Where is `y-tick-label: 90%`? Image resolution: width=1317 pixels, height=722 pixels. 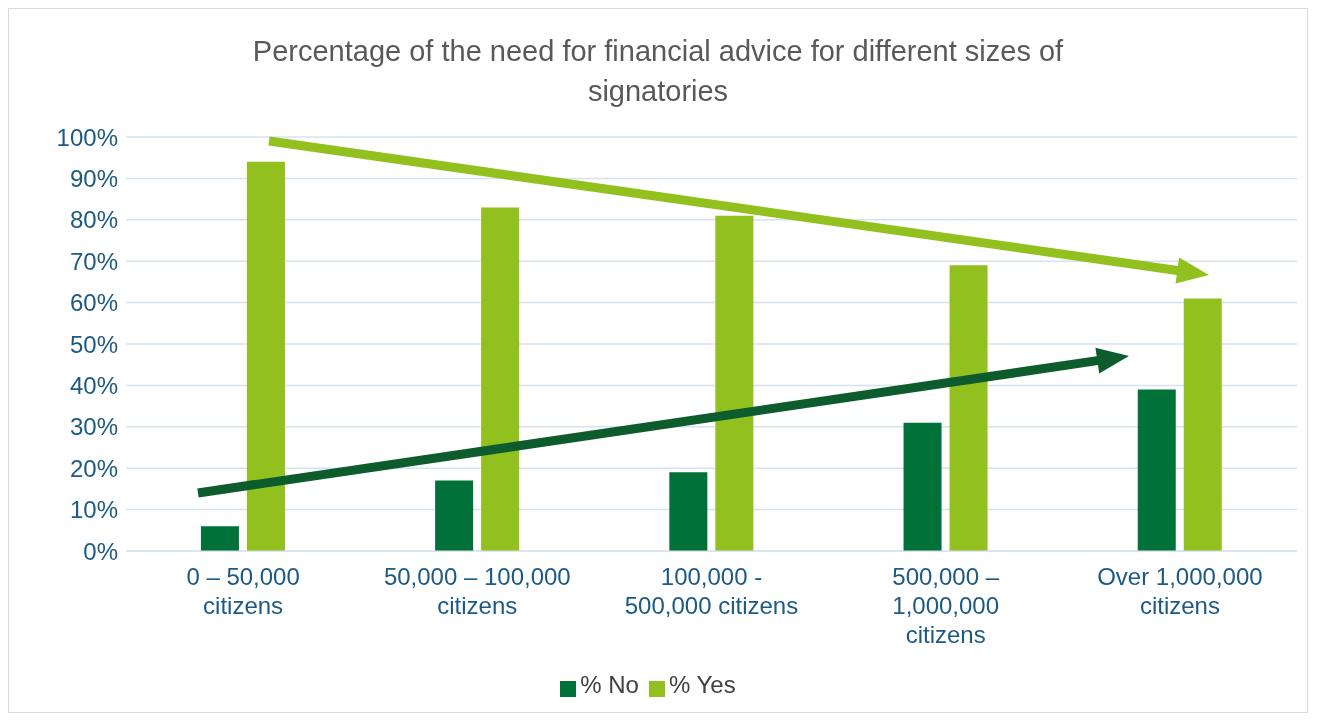 y-tick-label: 90% is located at coordinates (93, 178).